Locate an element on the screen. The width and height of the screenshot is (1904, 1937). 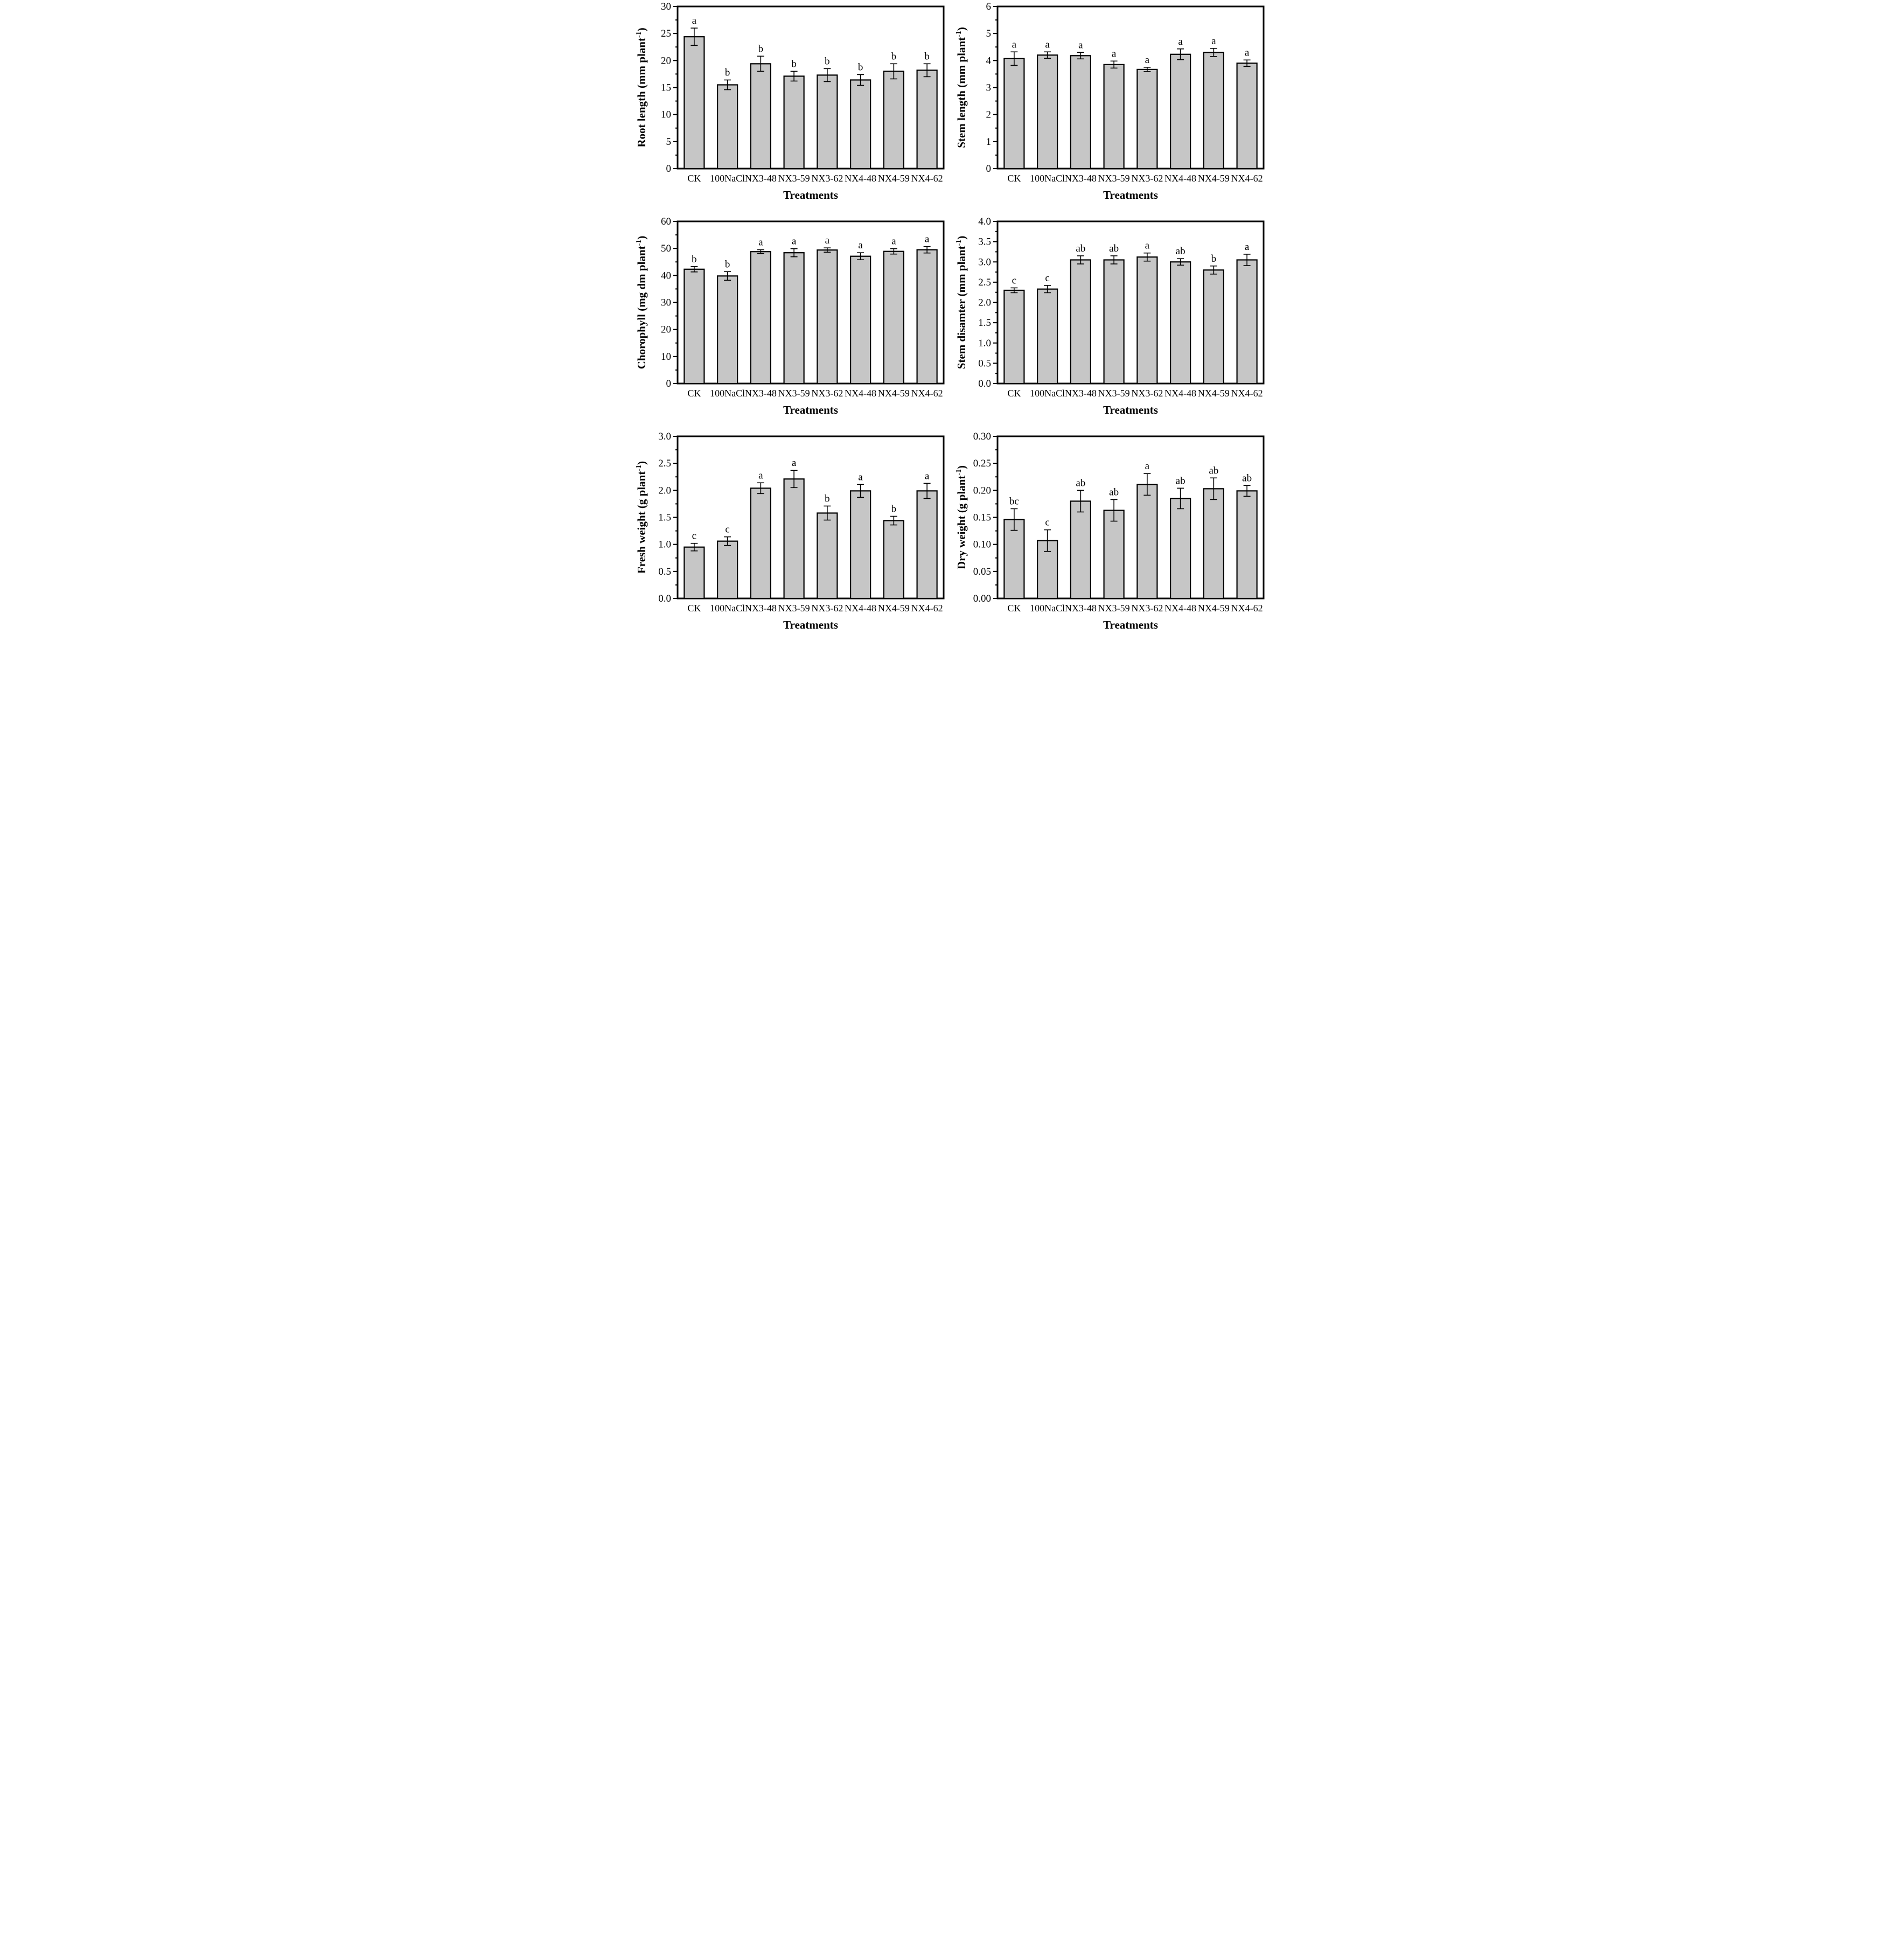
y-axis-title: Dry weight (g plant-1) is located at coordinates (961, 517).